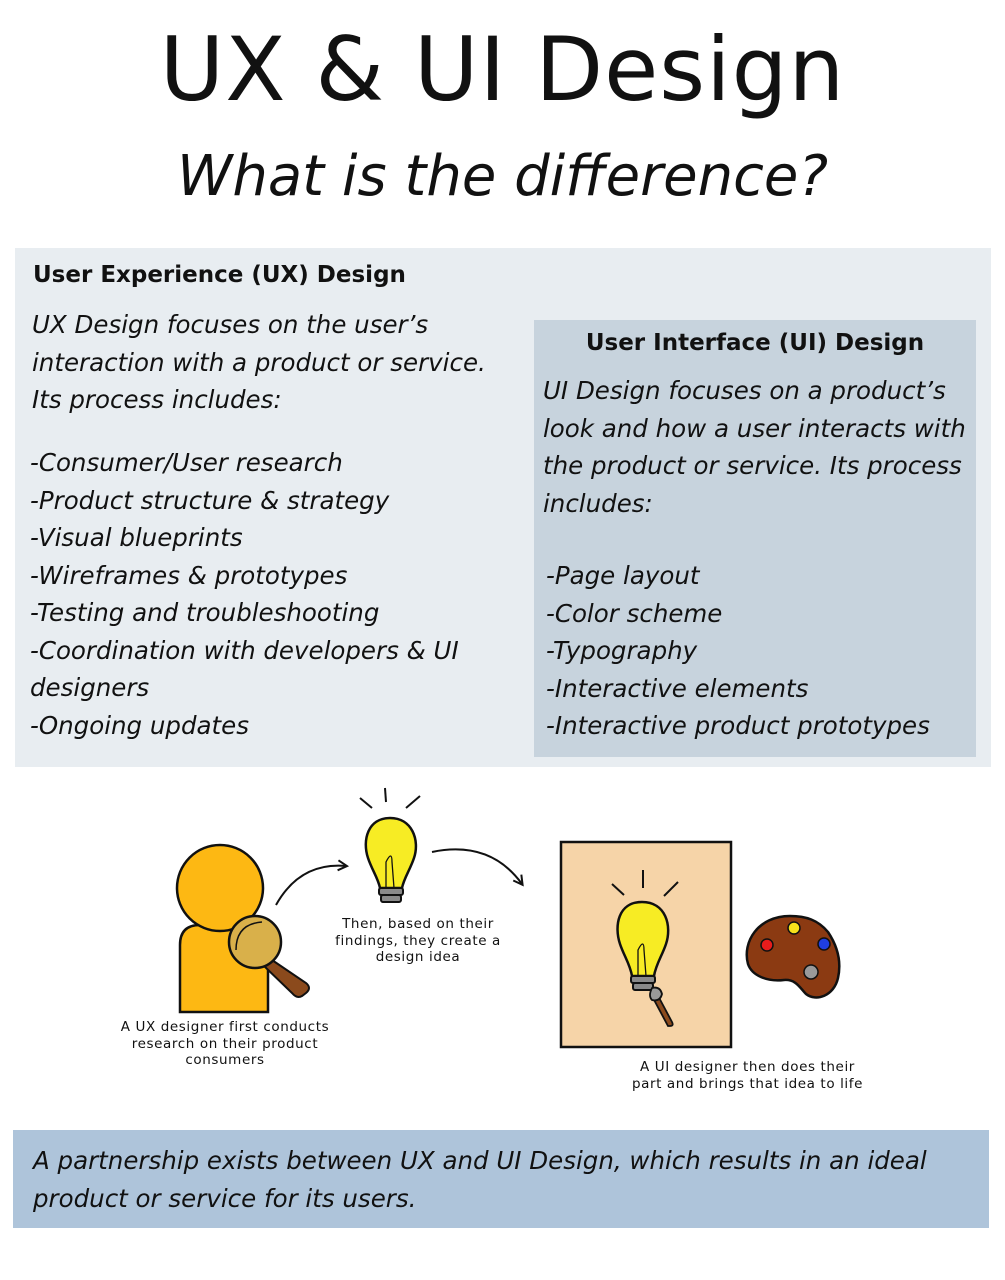 The image size is (1005, 1280). I want to click on design-canvas-icon, so click(646, 944).